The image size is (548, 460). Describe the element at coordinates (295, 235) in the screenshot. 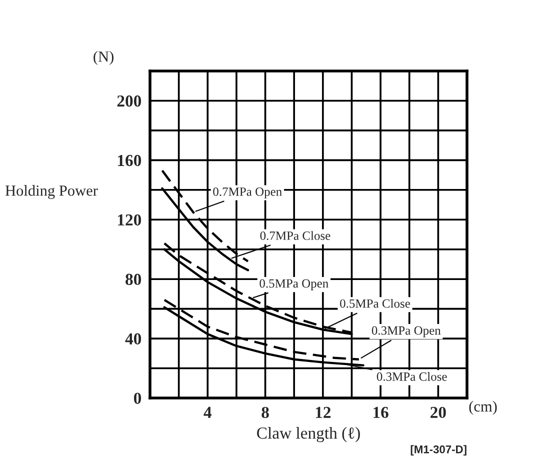

I see `text: 0.7MPa Close` at that location.